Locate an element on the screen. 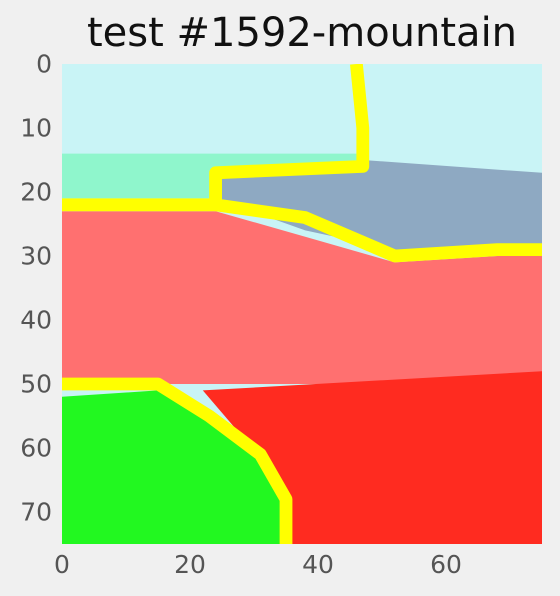 The height and width of the screenshot is (596, 560). y-tick-label: 30 is located at coordinates (36, 256).